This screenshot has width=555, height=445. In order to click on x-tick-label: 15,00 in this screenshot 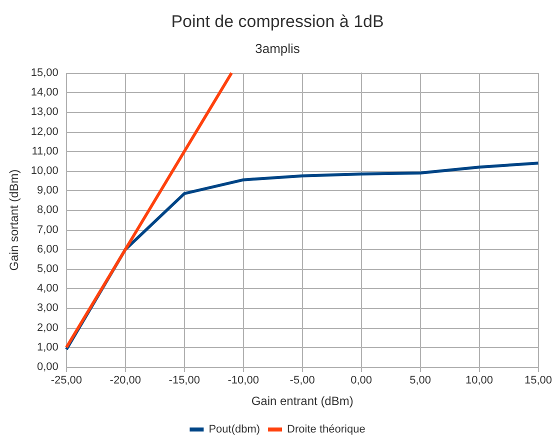, I will do `click(538, 380)`.